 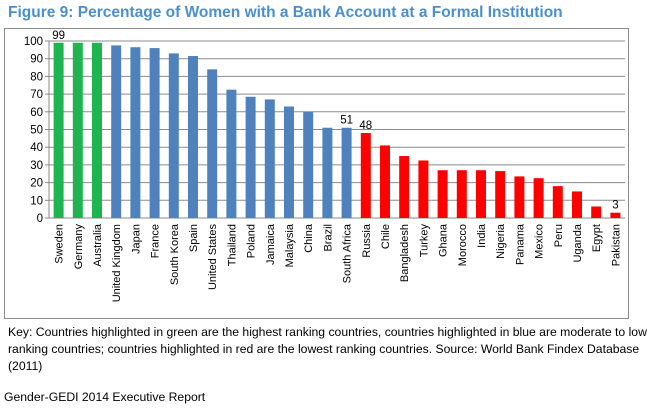 What do you see at coordinates (520, 244) in the screenshot?
I see `x-tick-label-panama: Panama` at bounding box center [520, 244].